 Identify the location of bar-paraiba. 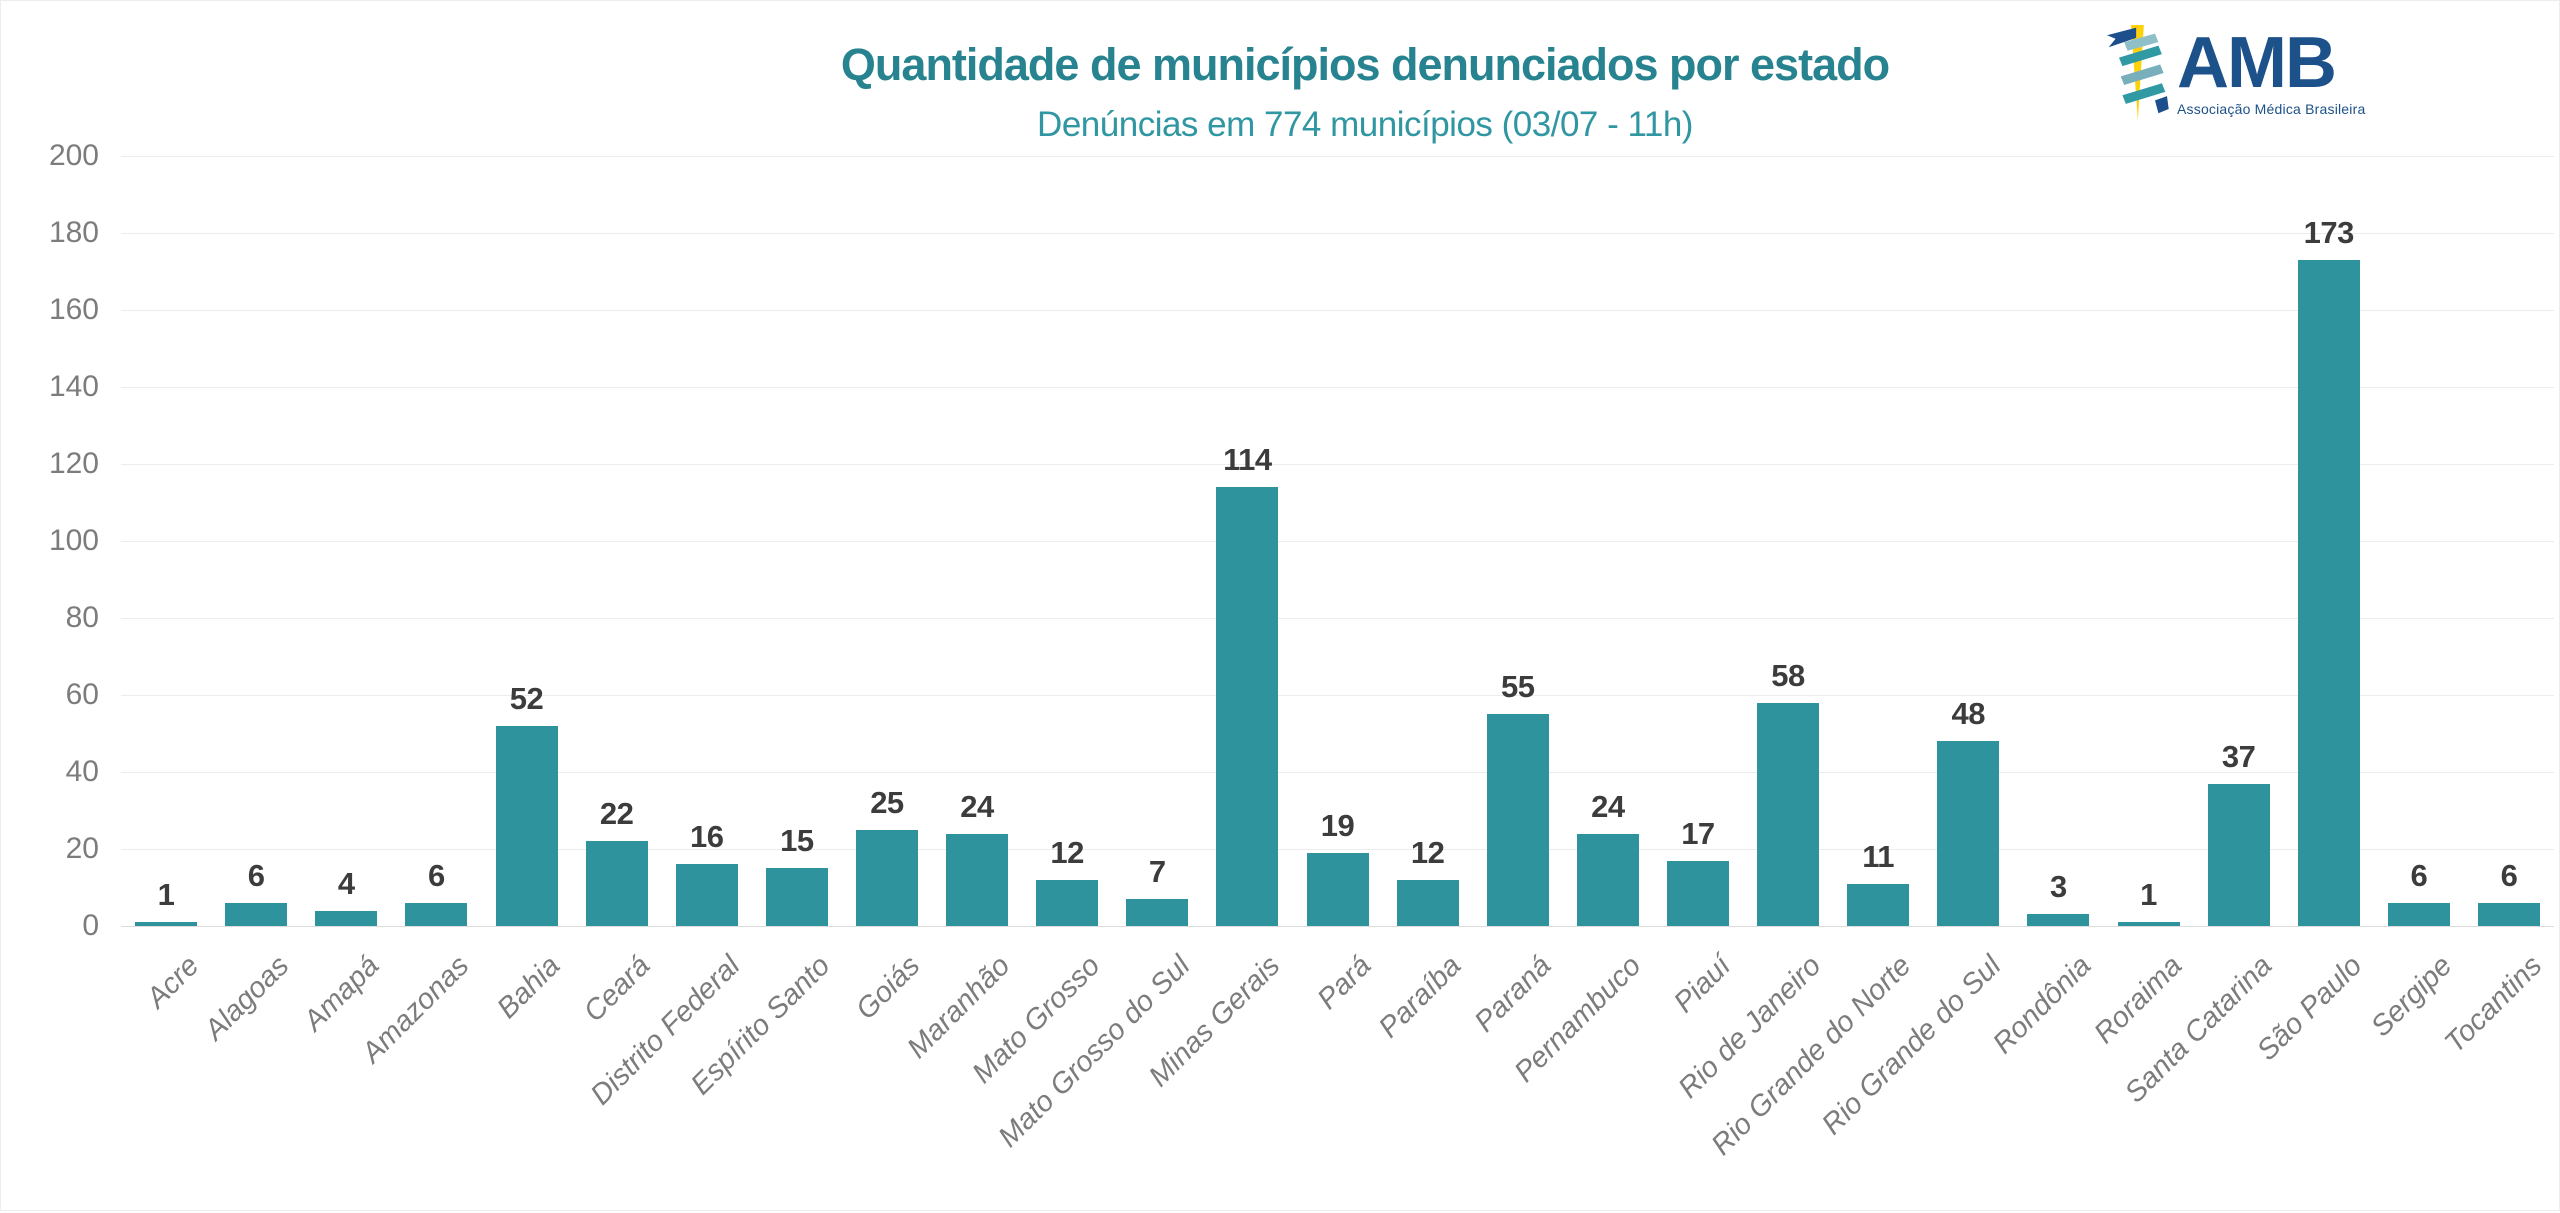
(1427, 902).